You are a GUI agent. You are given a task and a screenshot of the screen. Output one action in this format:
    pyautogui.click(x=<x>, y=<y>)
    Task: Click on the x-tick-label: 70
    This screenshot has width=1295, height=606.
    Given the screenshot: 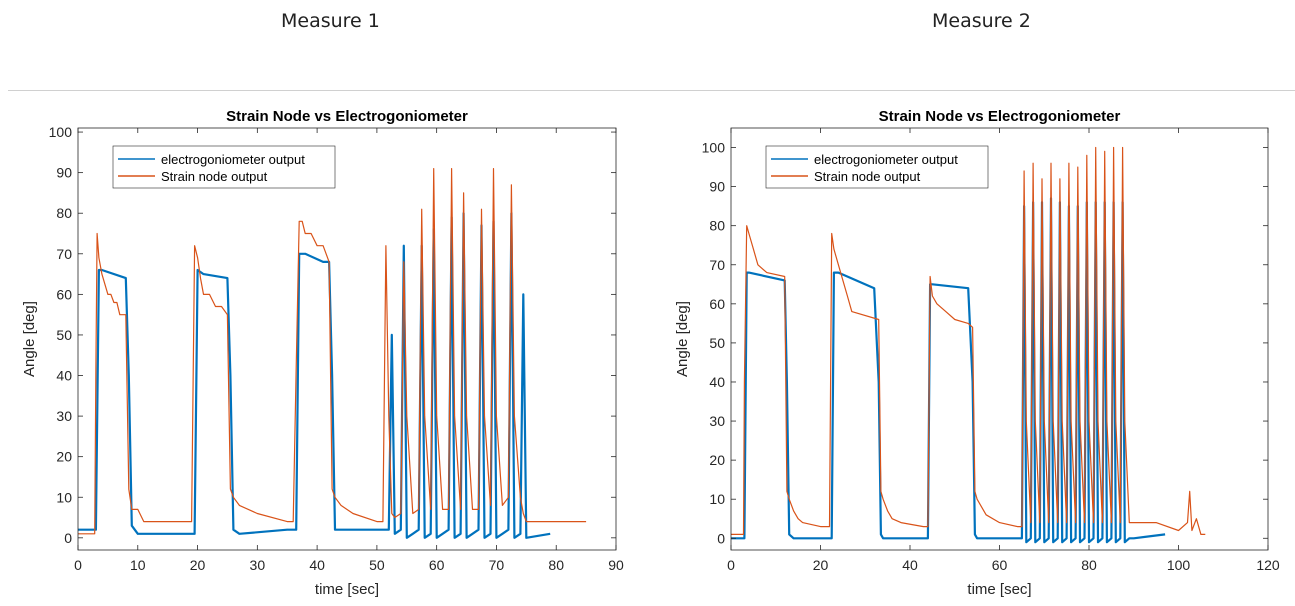 What is the action you would take?
    pyautogui.click(x=497, y=565)
    